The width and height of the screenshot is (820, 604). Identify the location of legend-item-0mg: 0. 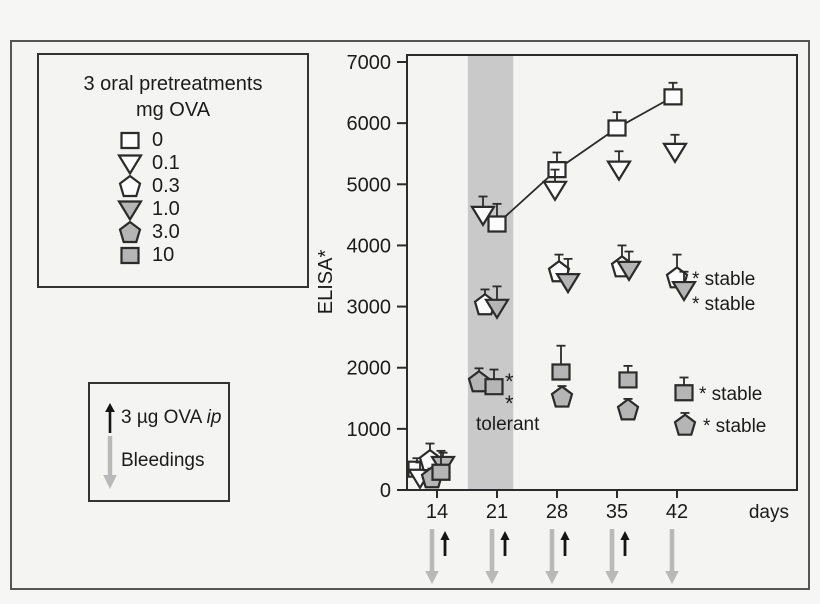
(148, 140).